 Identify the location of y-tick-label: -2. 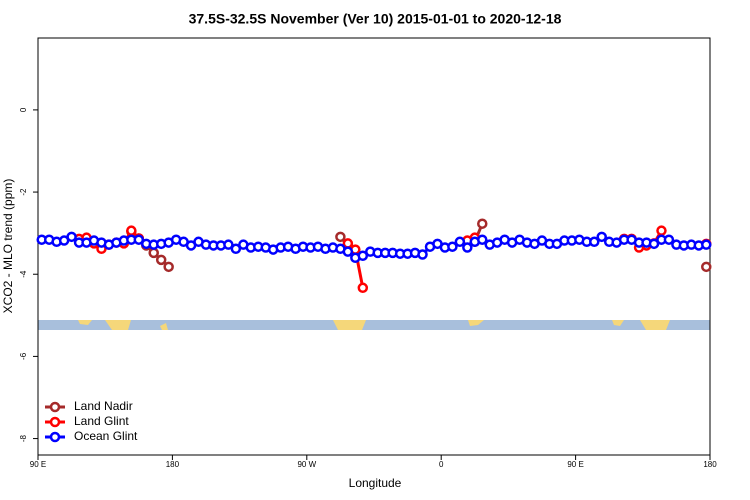
(23, 192).